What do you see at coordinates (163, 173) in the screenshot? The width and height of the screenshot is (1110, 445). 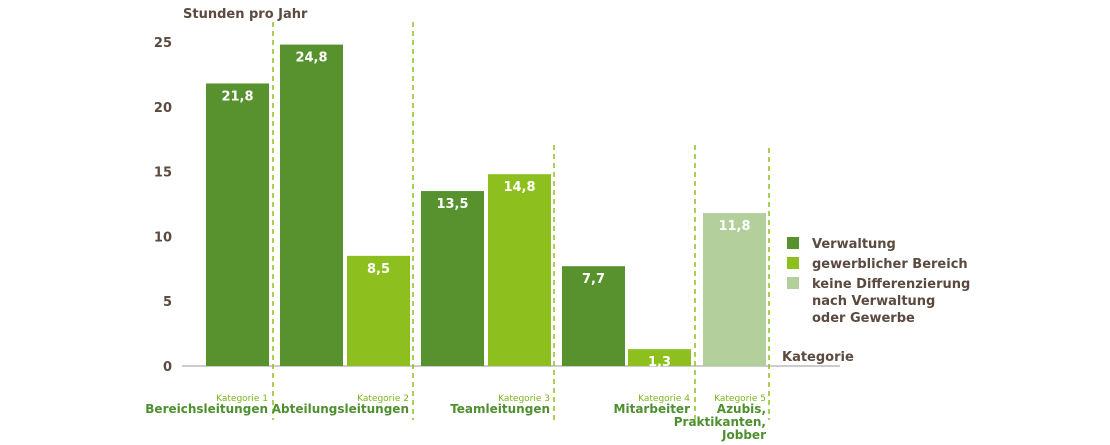 I see `y-tick-label: 15` at bounding box center [163, 173].